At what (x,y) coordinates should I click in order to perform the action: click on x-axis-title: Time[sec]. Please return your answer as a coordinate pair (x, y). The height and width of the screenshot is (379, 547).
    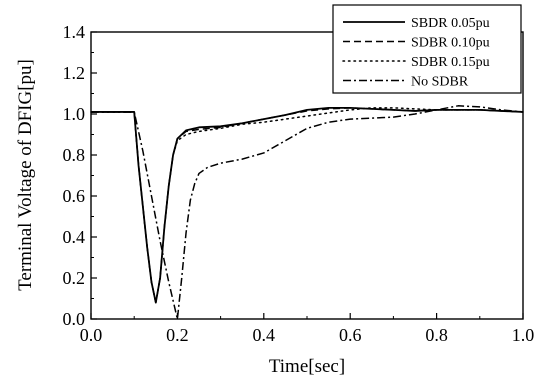
    Looking at the image, I should click on (307, 366).